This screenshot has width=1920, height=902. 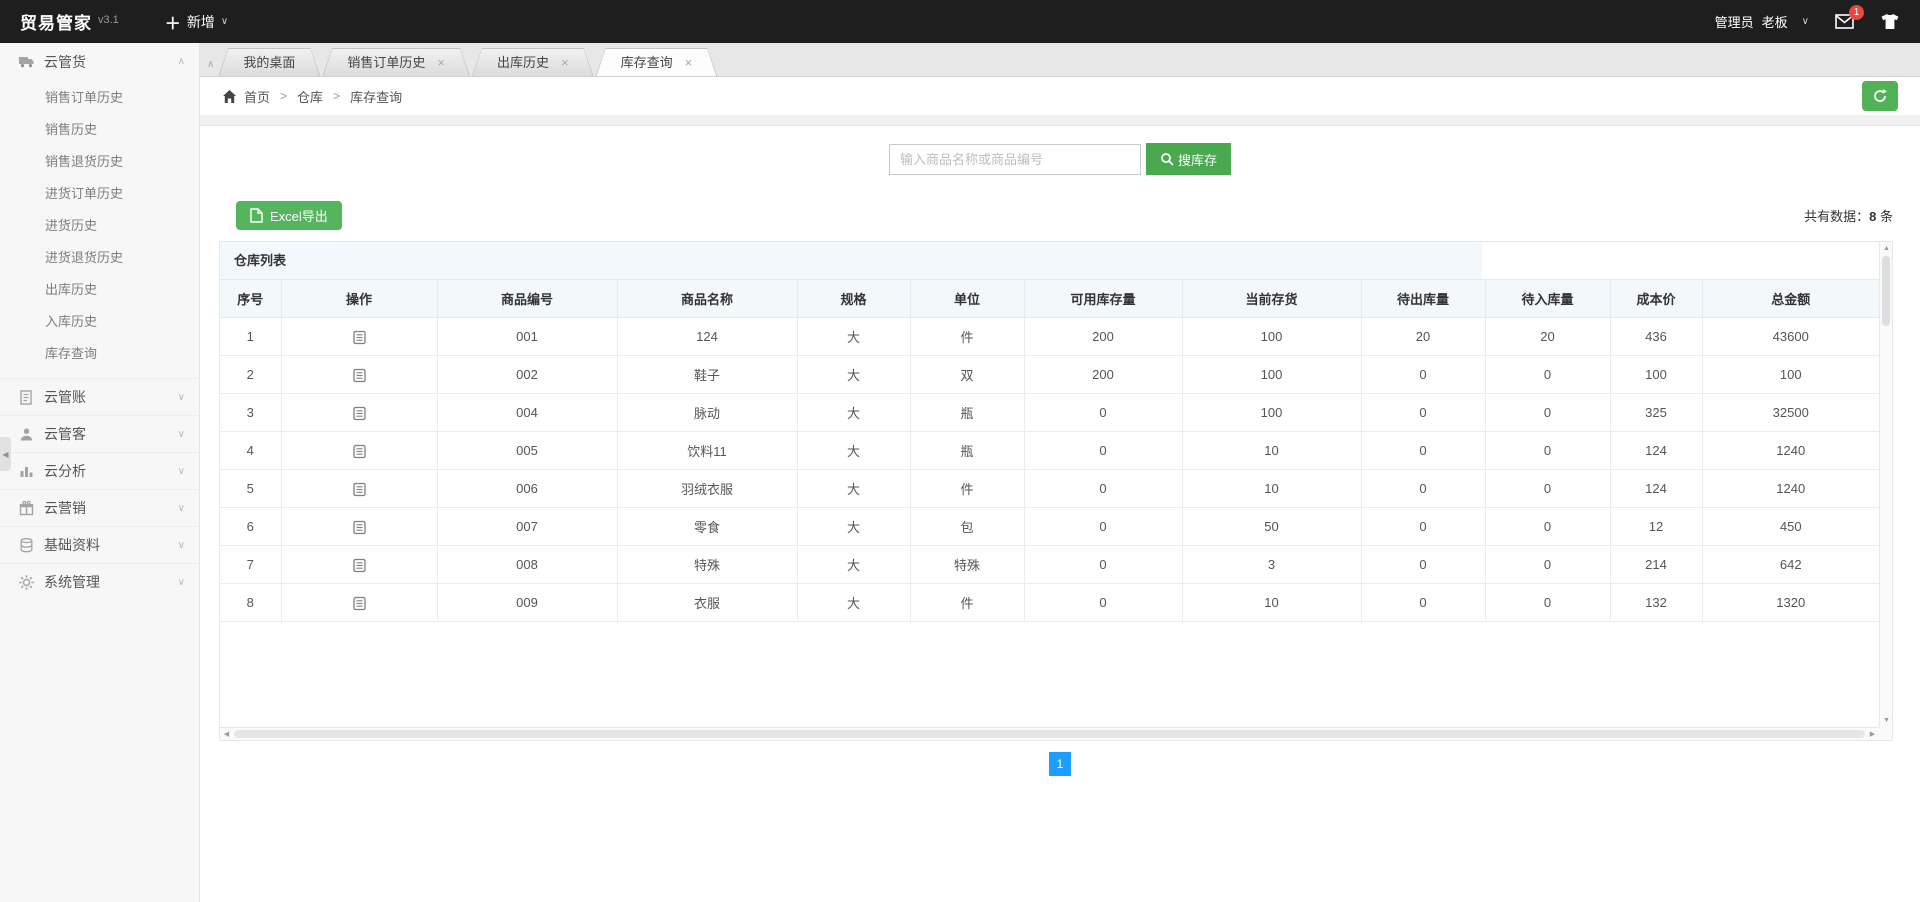 I want to click on sidebar-item-outbound-history: 出库历史, so click(x=71, y=289).